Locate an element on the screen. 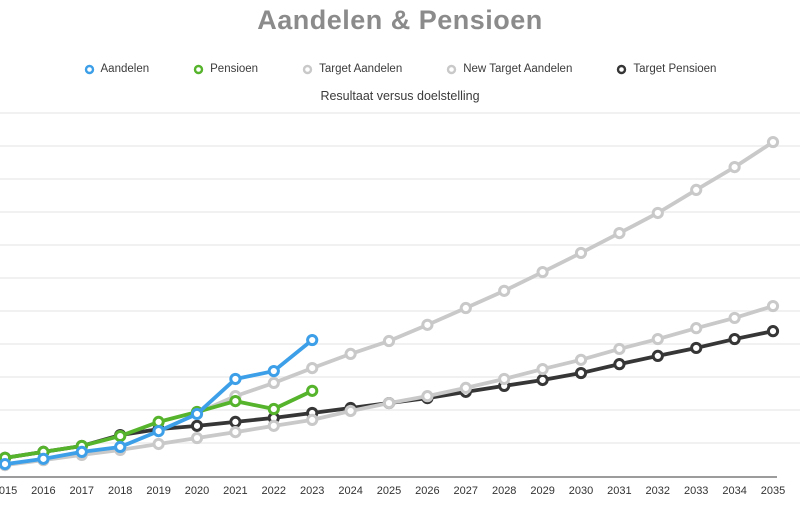 The image size is (800, 519). legend-item-aandelen: Aandelen is located at coordinates (117, 69).